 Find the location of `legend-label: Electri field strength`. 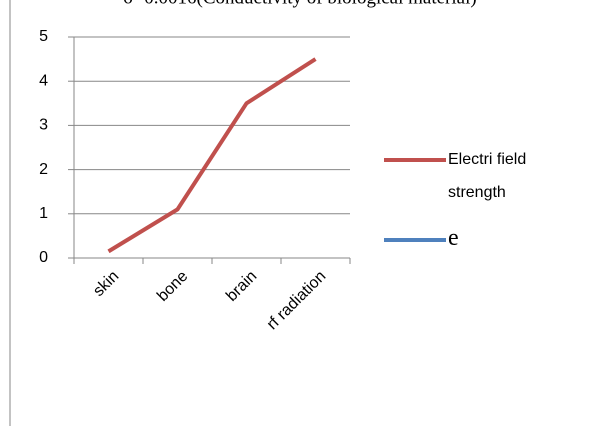

legend-label: Electri field strength is located at coordinates (487, 176).